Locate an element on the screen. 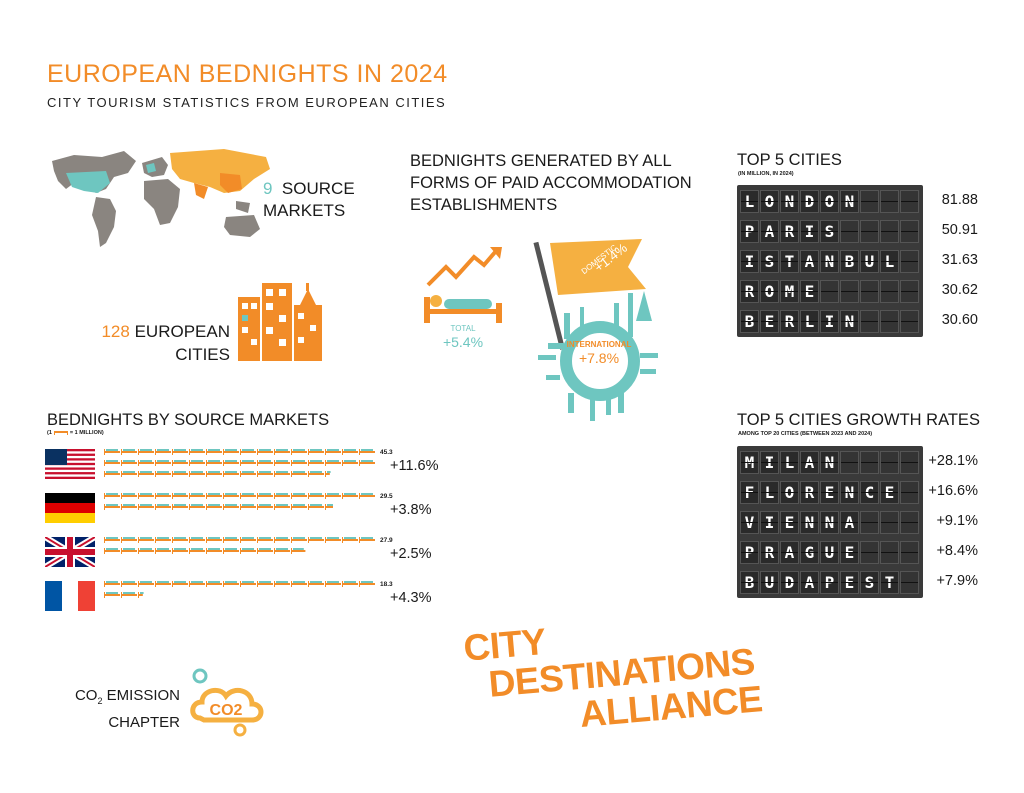  top5-growth-value: +28.1% is located at coordinates (953, 461).